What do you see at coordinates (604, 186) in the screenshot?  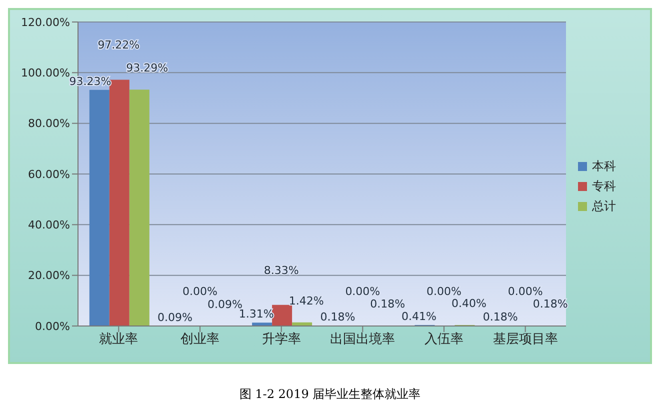 I see `legend-label: 专科` at bounding box center [604, 186].